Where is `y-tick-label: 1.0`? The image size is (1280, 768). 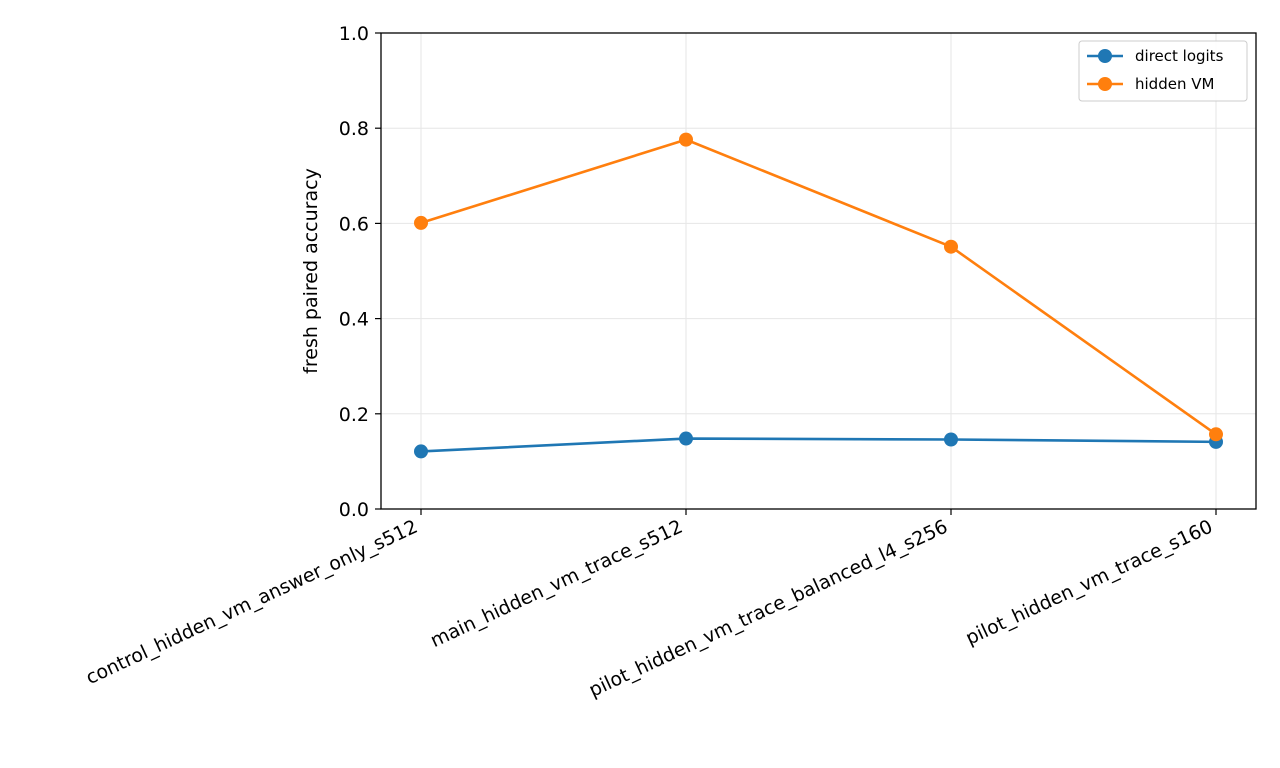 y-tick-label: 1.0 is located at coordinates (354, 34).